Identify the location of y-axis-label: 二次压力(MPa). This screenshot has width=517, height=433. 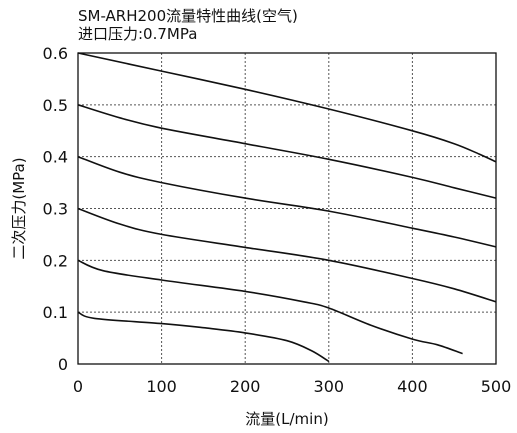
(19, 208).